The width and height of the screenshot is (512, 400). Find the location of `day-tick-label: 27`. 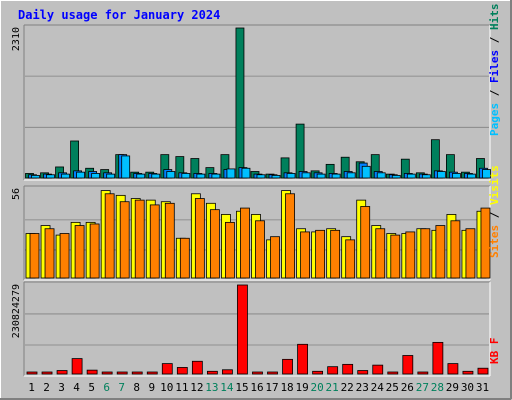

day-tick-label: 27 is located at coordinates (422, 387).